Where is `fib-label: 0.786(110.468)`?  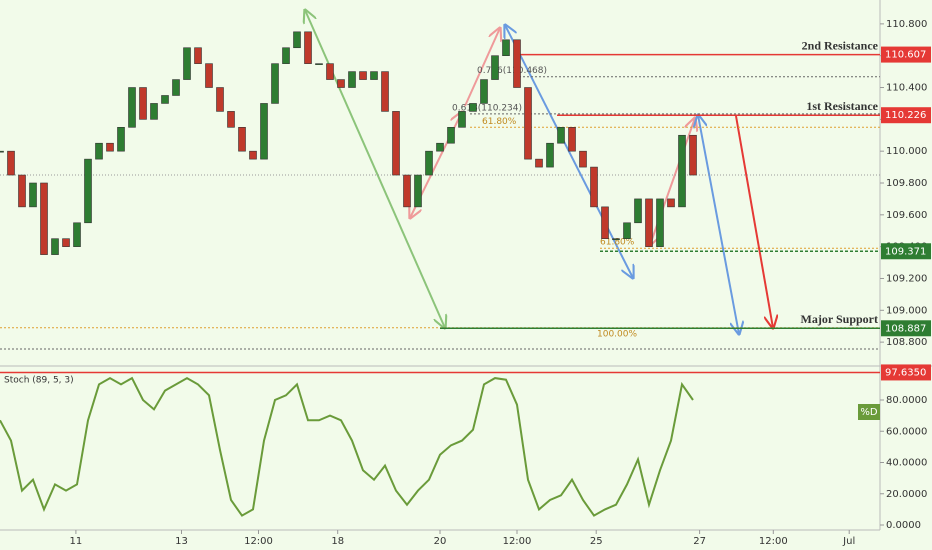 fib-label: 0.786(110.468) is located at coordinates (512, 71).